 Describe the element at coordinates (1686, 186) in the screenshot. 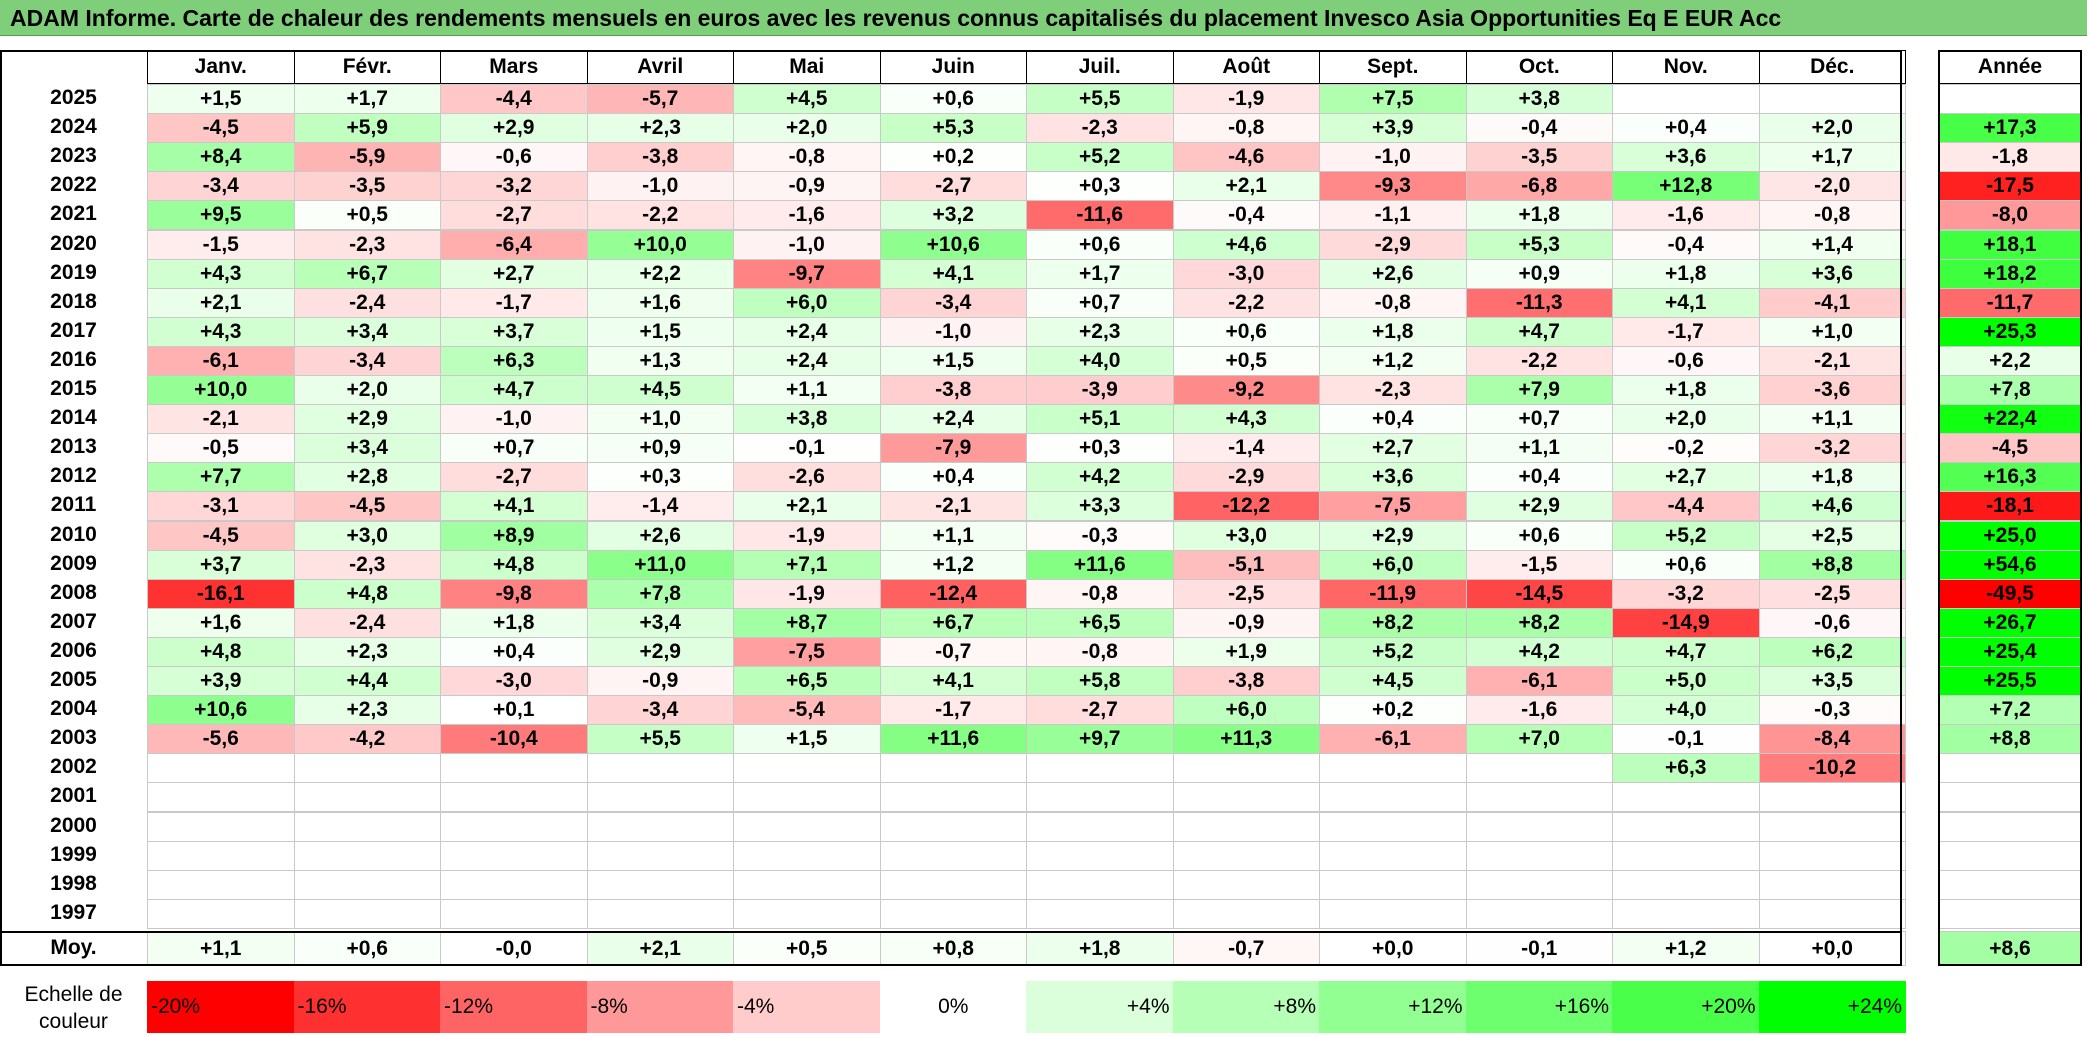

I see `heatmap-cell: +12,8` at that location.